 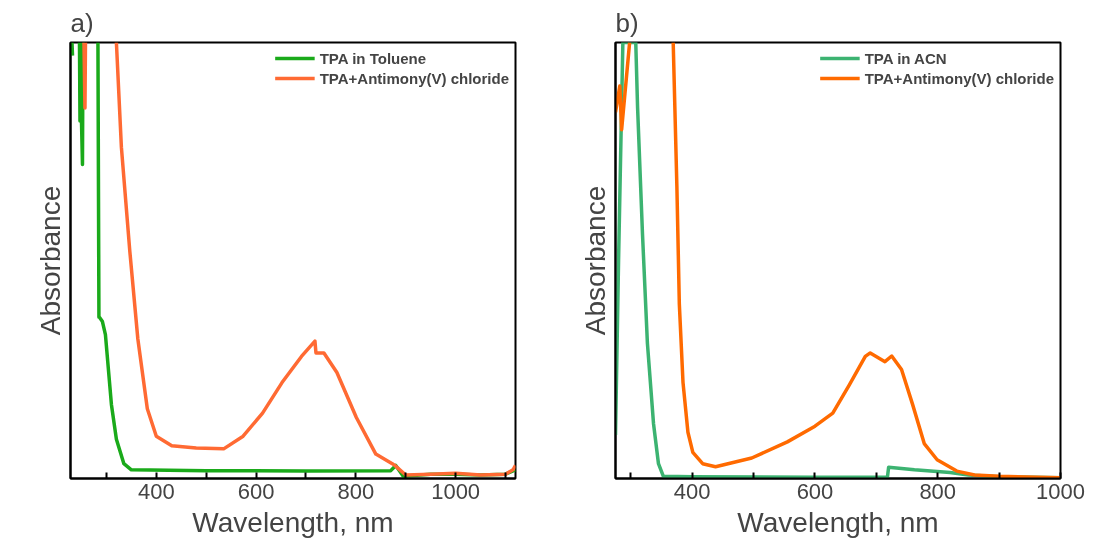 I want to click on chart-title: b), so click(x=627, y=22).